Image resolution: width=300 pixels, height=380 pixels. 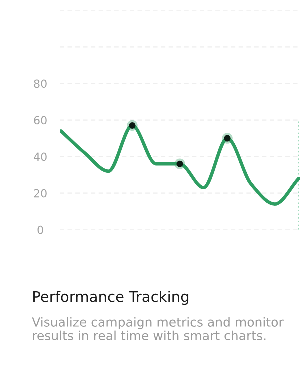 I want to click on y-tick-label: 0, so click(x=41, y=230).